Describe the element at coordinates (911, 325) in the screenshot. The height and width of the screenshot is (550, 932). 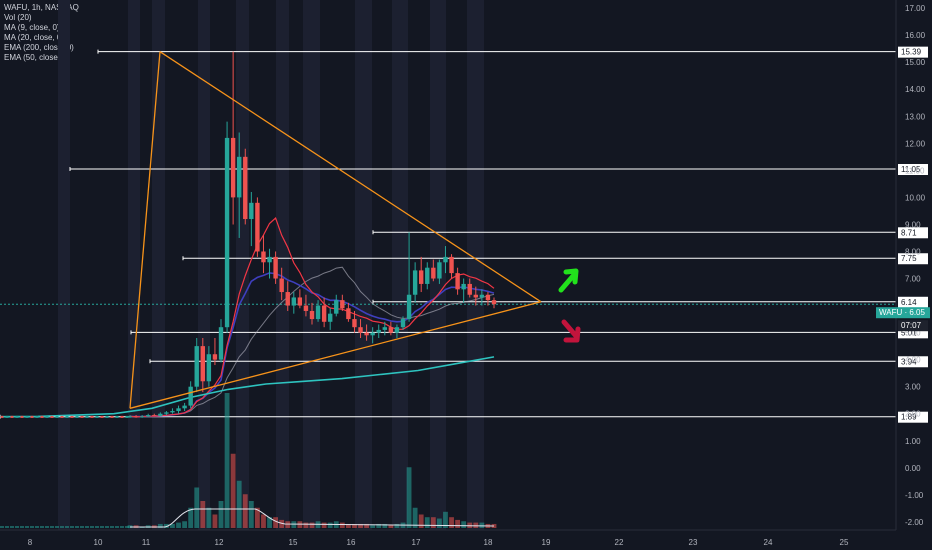
I see `countdown-label: 07:07` at that location.